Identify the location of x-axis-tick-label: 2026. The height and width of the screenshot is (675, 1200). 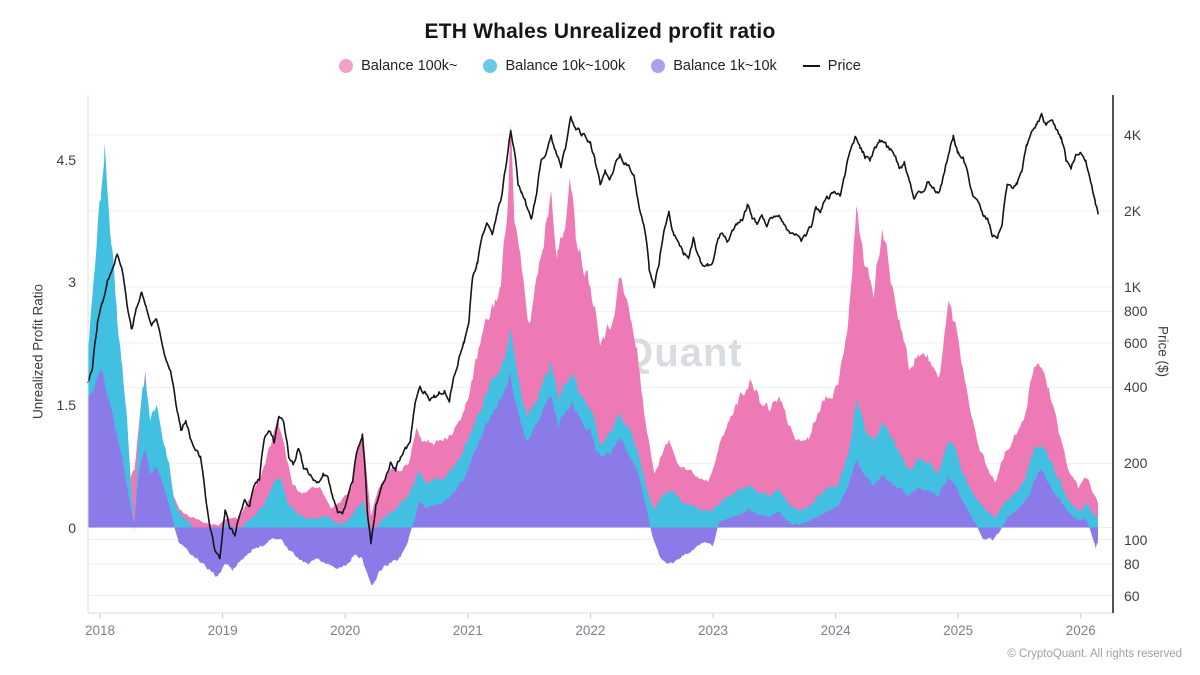
(1080, 630).